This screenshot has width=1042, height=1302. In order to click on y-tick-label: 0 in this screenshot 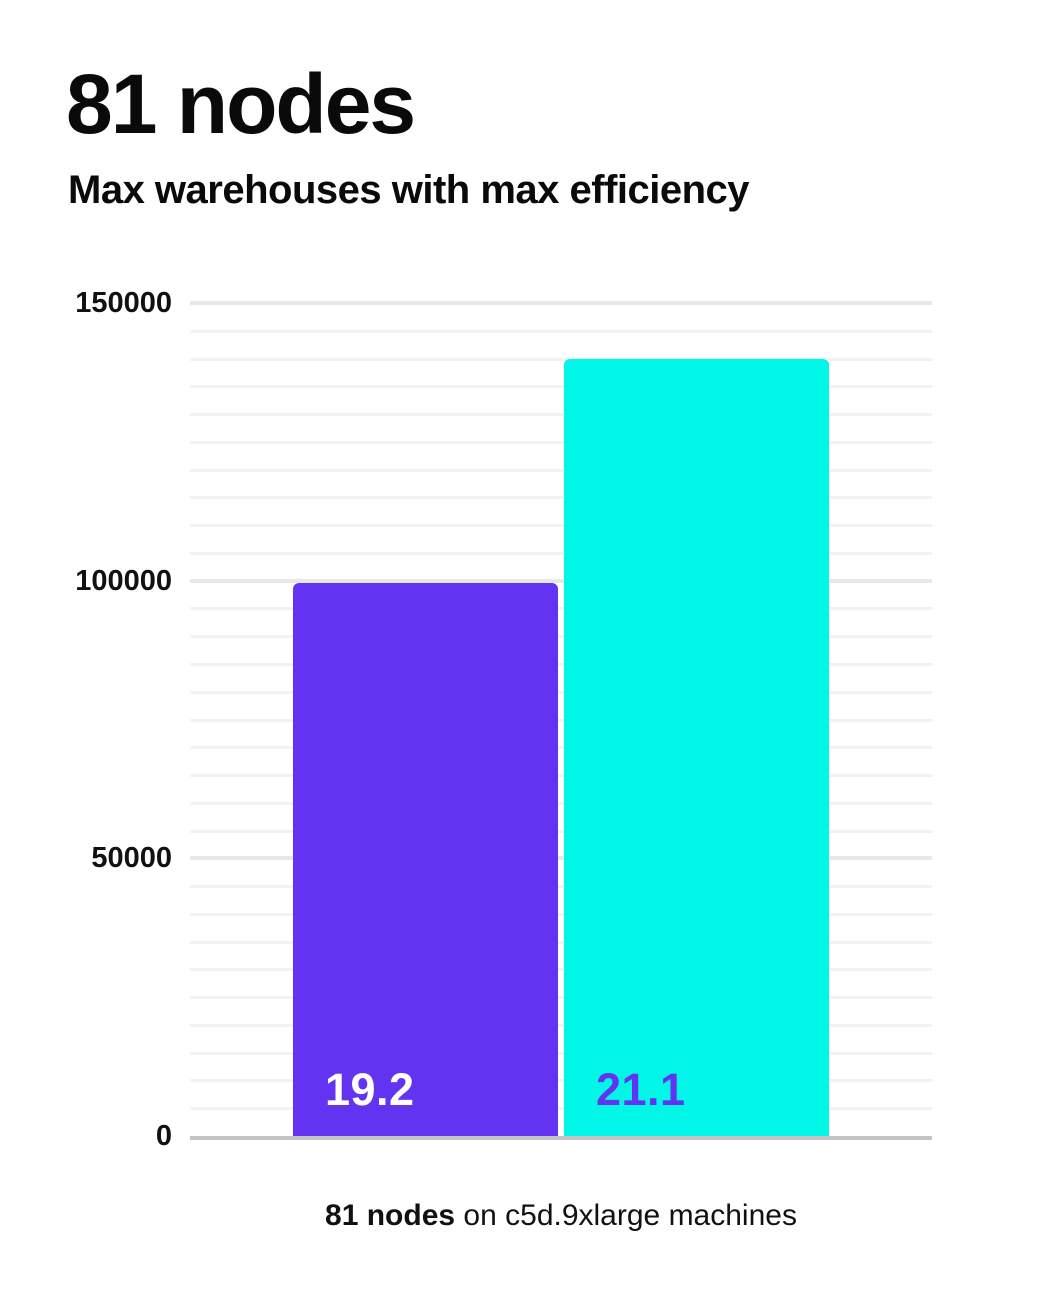, I will do `click(163, 1136)`.